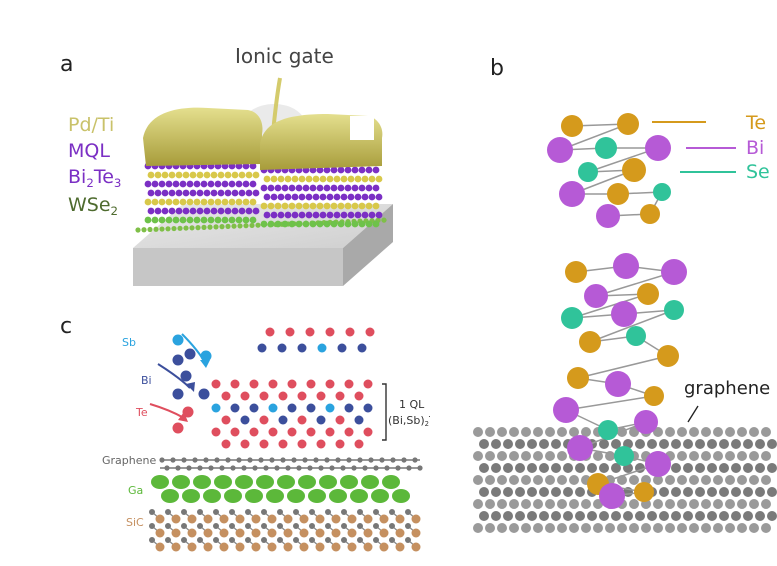 The width and height of the screenshot is (777, 566). Describe the element at coordinates (409, 421) in the screenshot. I see `formula-label: (Bi,Sb)2Te3` at that location.